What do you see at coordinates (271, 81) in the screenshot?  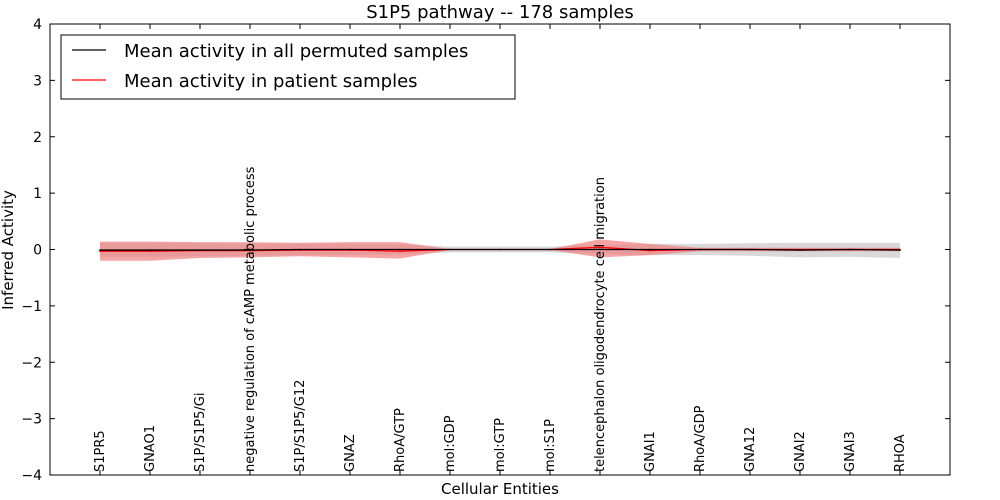 I see `legend-label-patient: Mean activity in patient samples` at bounding box center [271, 81].